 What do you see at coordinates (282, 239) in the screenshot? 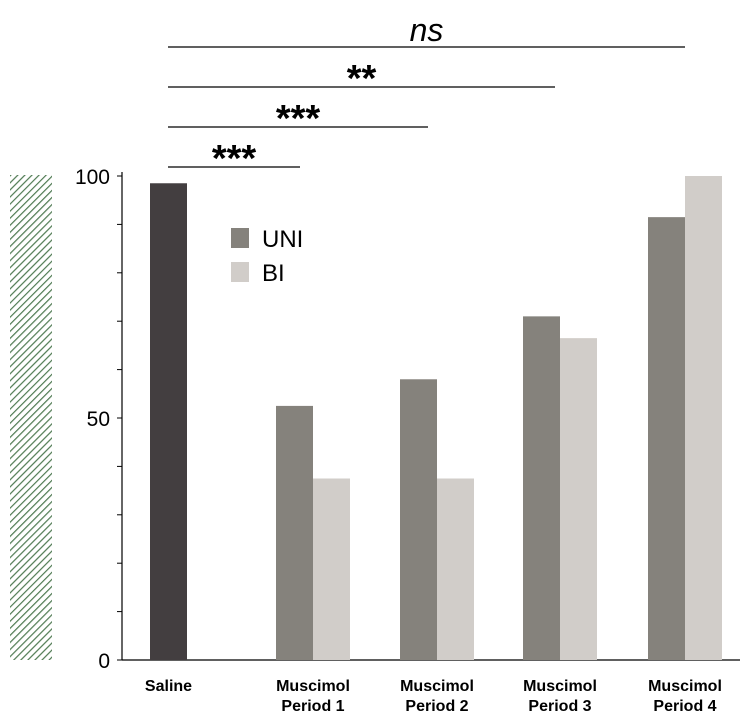
I see `legend-label-uni: UNI` at bounding box center [282, 239].